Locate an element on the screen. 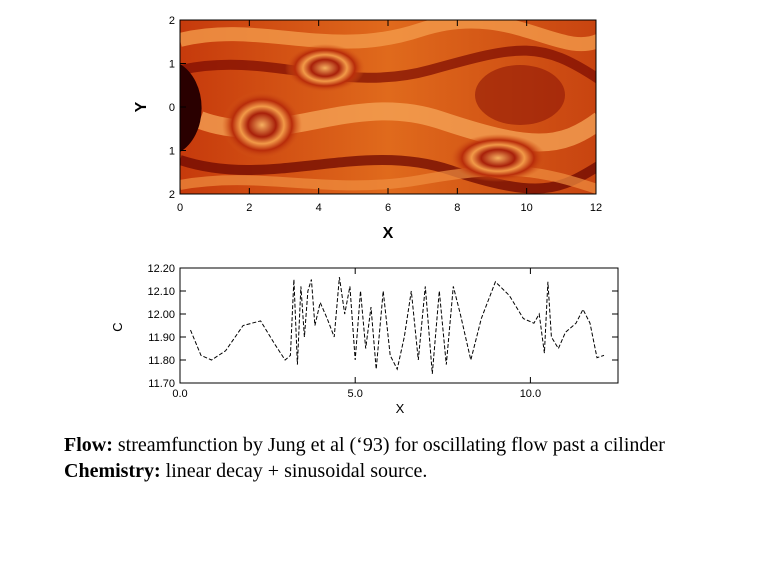  vortex-right-dark is located at coordinates (520, 95).